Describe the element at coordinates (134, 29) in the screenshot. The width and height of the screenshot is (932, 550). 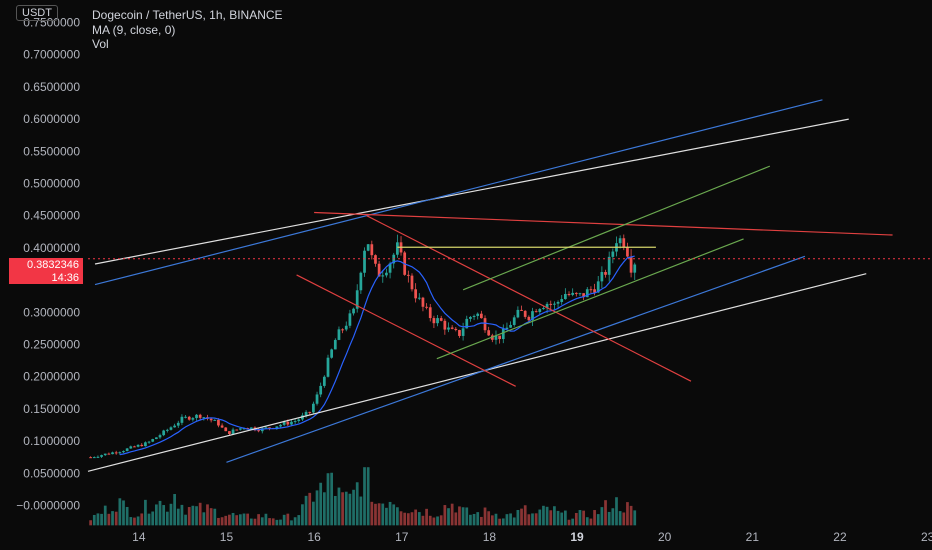
I see `ma-indicator-label: MA (9, close, 0)` at that location.